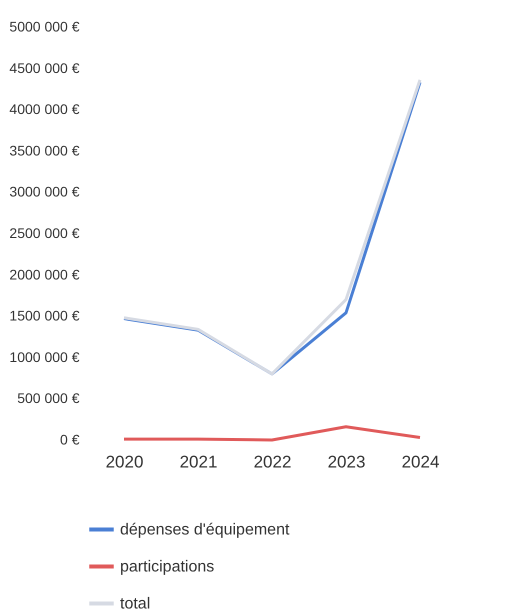  Describe the element at coordinates (70, 440) in the screenshot. I see `y-tick-label: 0 €` at that location.